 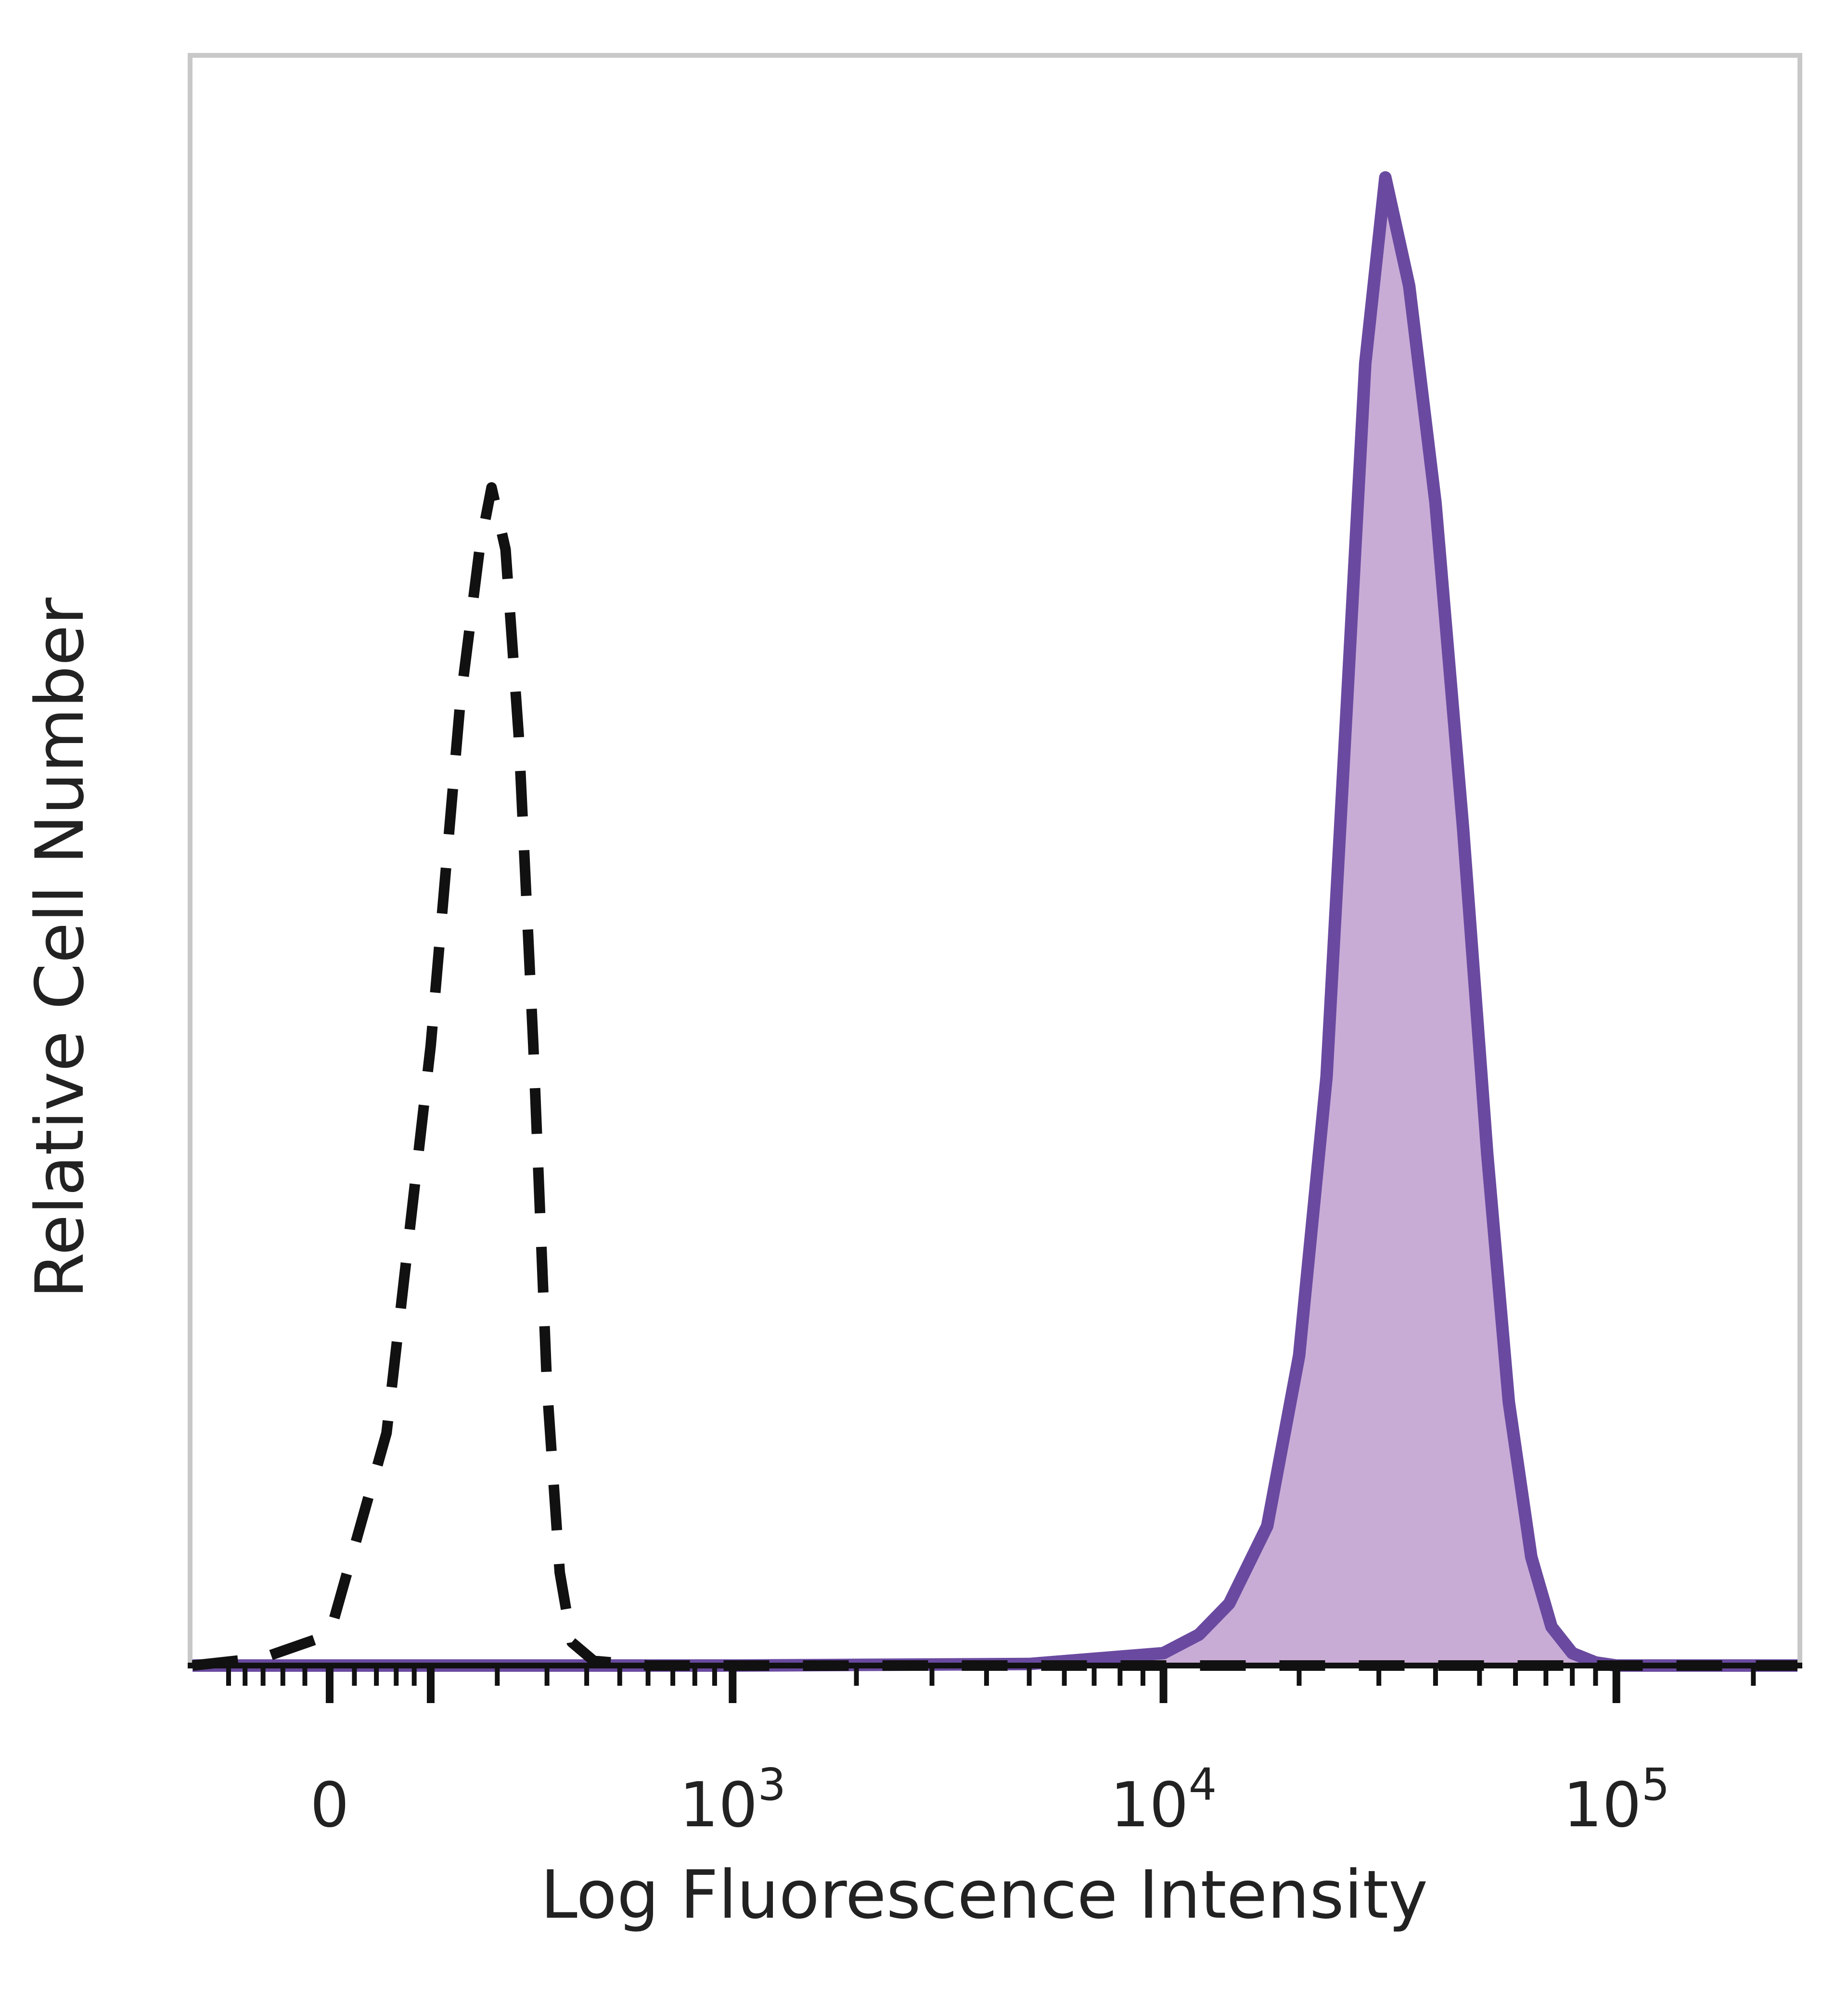 What do you see at coordinates (989, 1800) in the screenshot?
I see `x-tick-labels: 0 10³ 10⁴ 10⁵` at bounding box center [989, 1800].